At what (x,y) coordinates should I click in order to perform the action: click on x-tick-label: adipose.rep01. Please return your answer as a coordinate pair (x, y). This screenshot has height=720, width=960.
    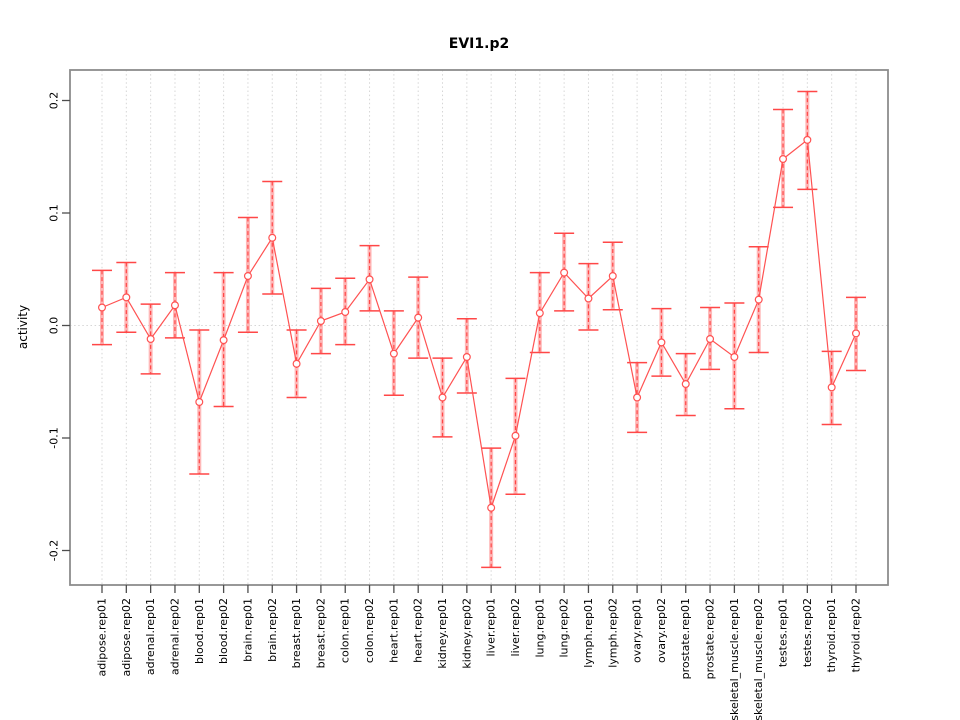
    Looking at the image, I should click on (102, 637).